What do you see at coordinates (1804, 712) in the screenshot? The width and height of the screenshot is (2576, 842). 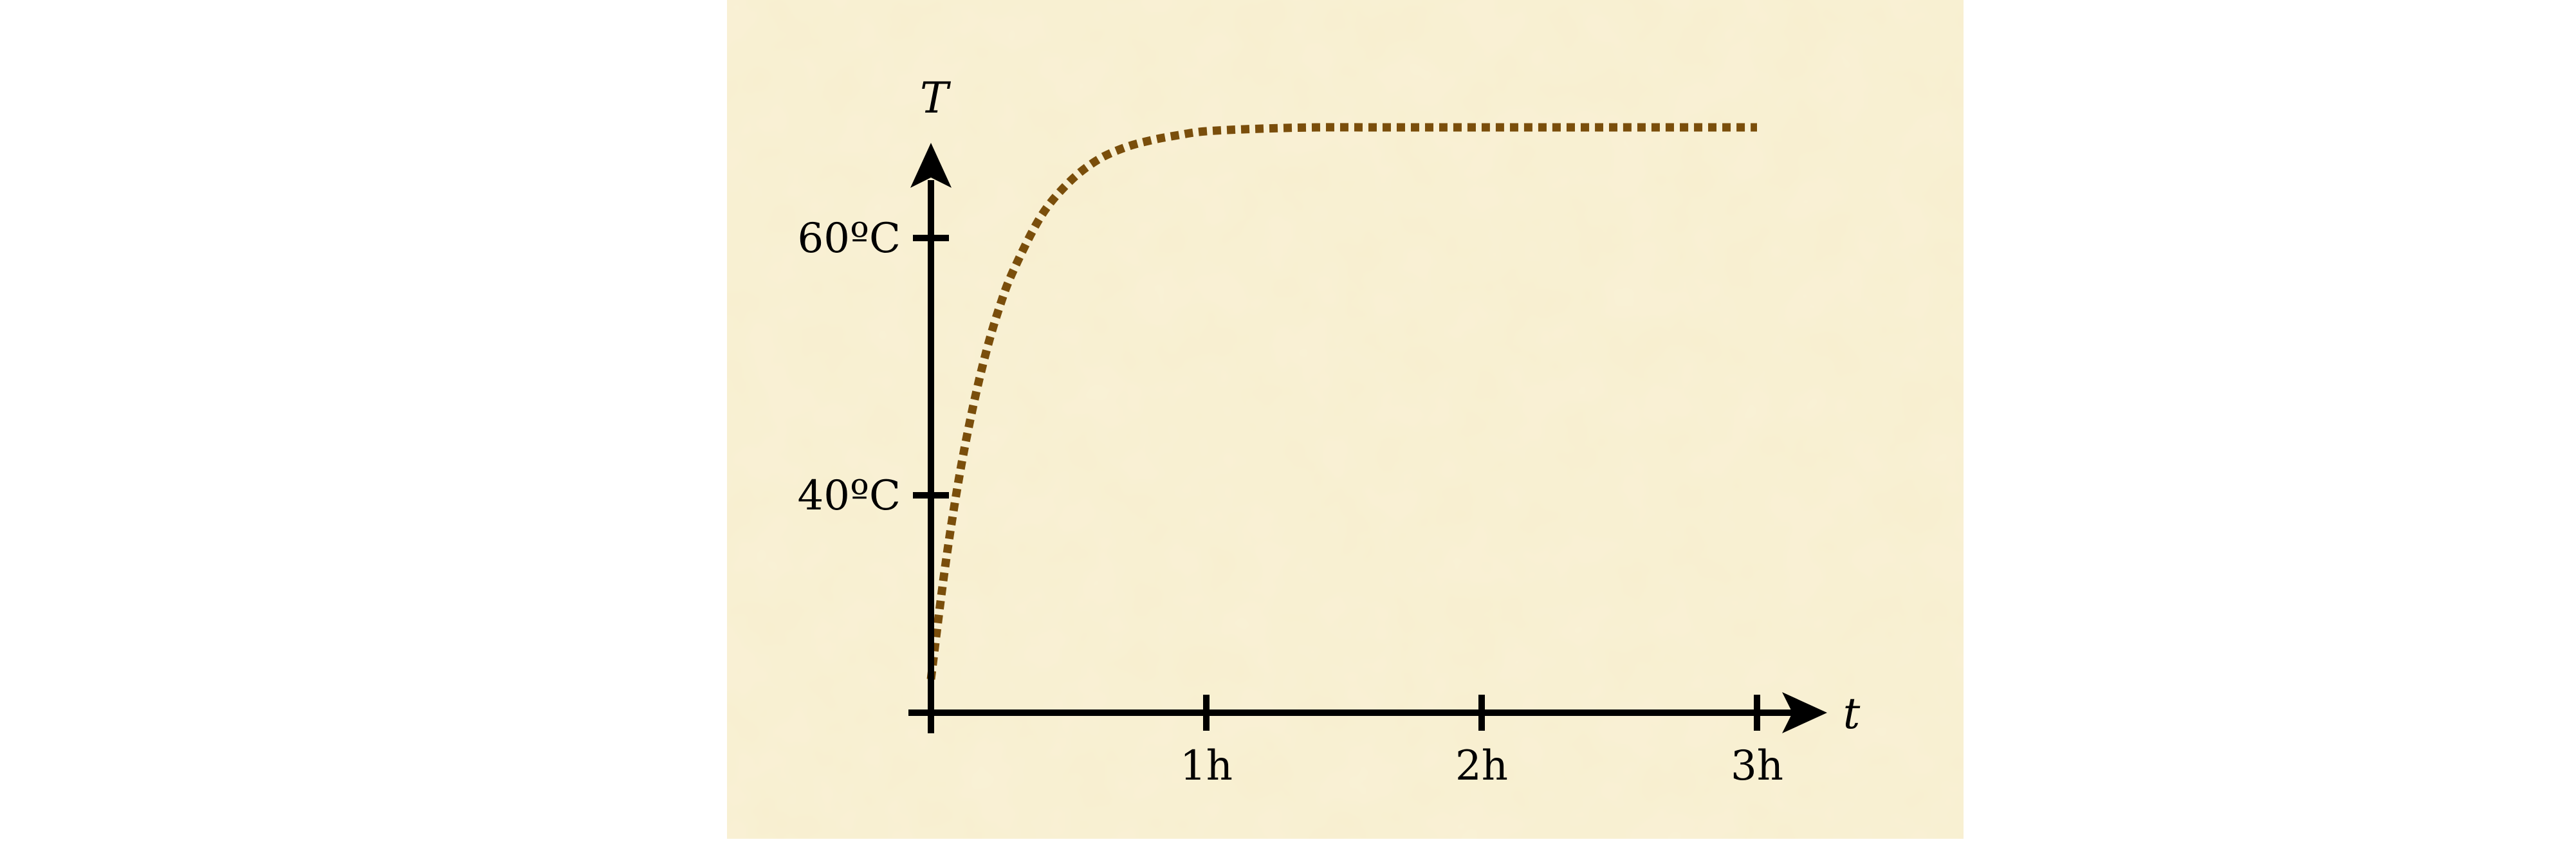 I see `x-axis-arrow` at bounding box center [1804, 712].